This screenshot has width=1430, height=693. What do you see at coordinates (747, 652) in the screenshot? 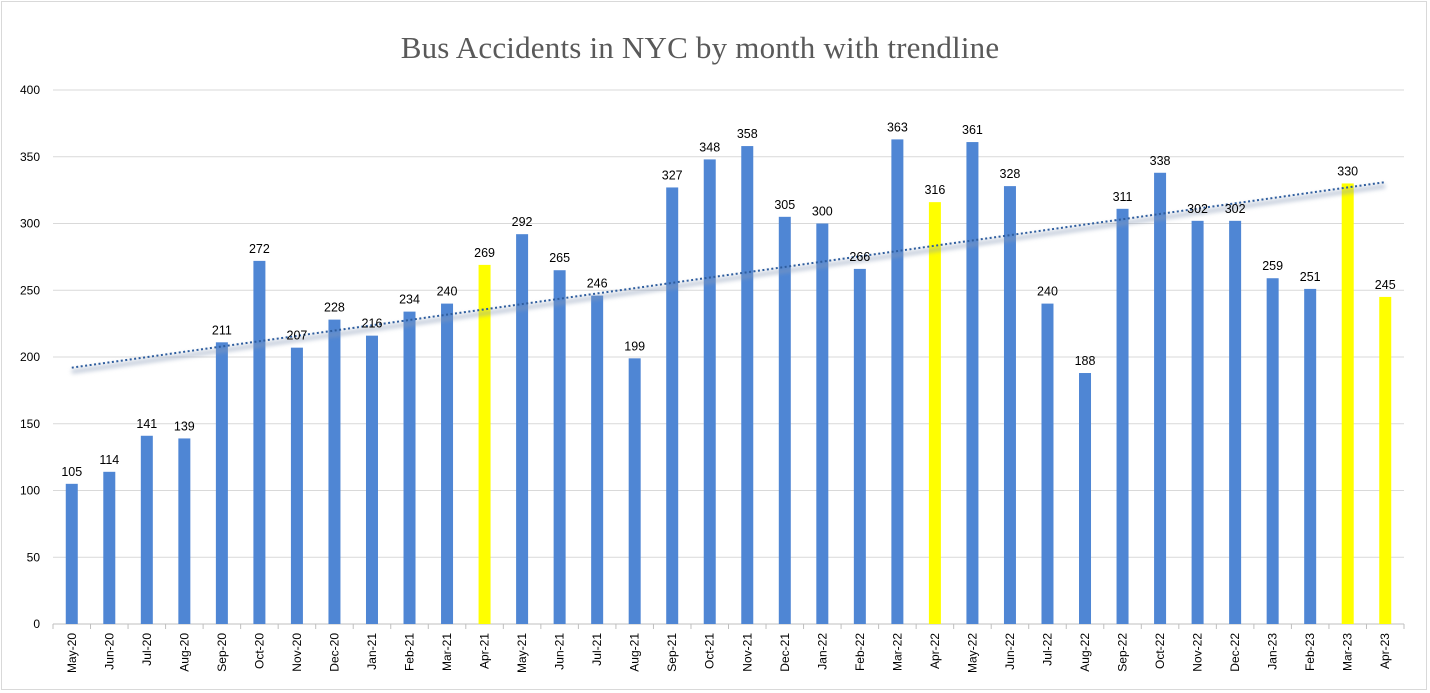
I see `x-tick-label: Nov-21` at bounding box center [747, 652].